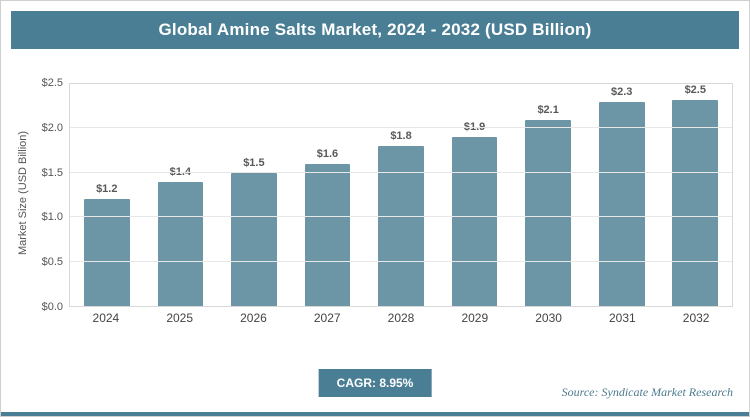  What do you see at coordinates (52, 307) in the screenshot?
I see `y-tick-label: $0.0` at bounding box center [52, 307].